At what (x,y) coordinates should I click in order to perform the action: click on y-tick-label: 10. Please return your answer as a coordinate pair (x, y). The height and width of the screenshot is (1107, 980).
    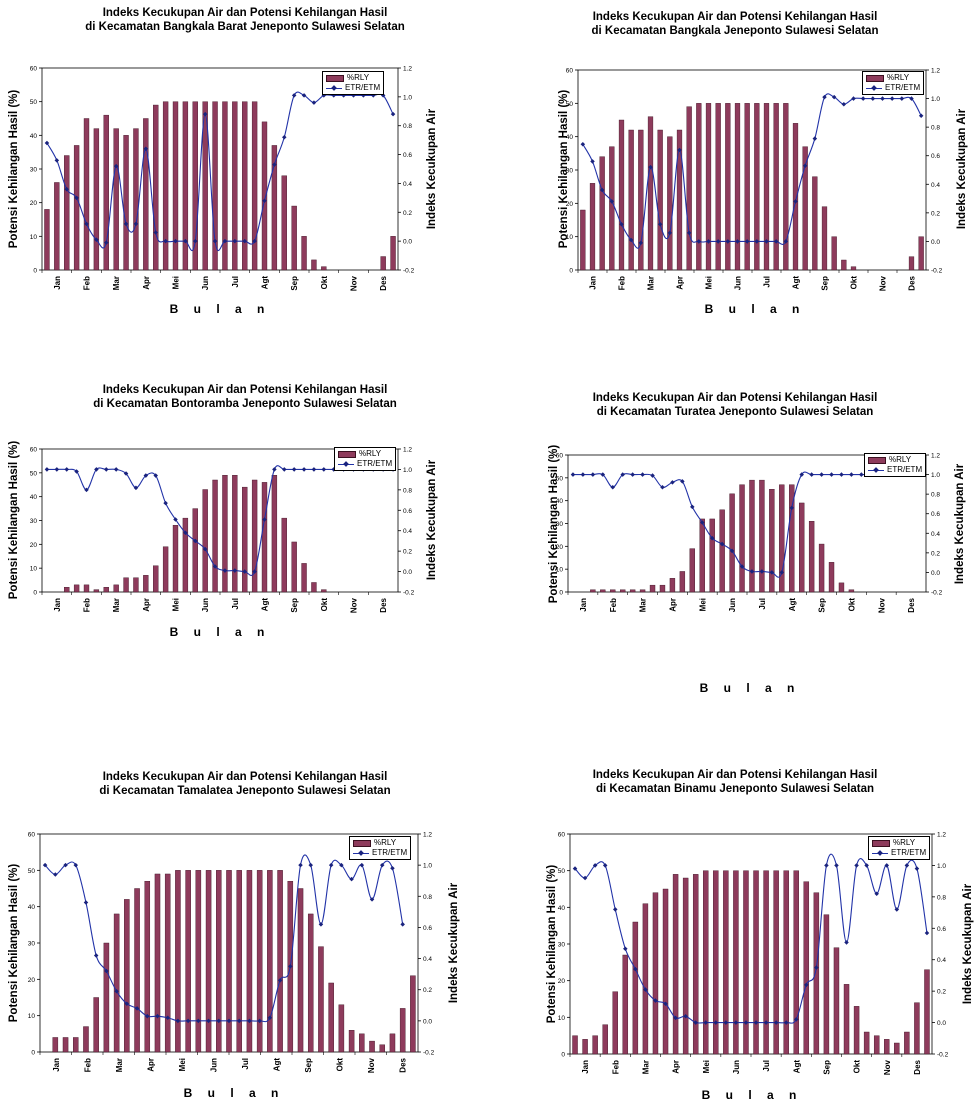
    Looking at the image, I should click on (34, 569).